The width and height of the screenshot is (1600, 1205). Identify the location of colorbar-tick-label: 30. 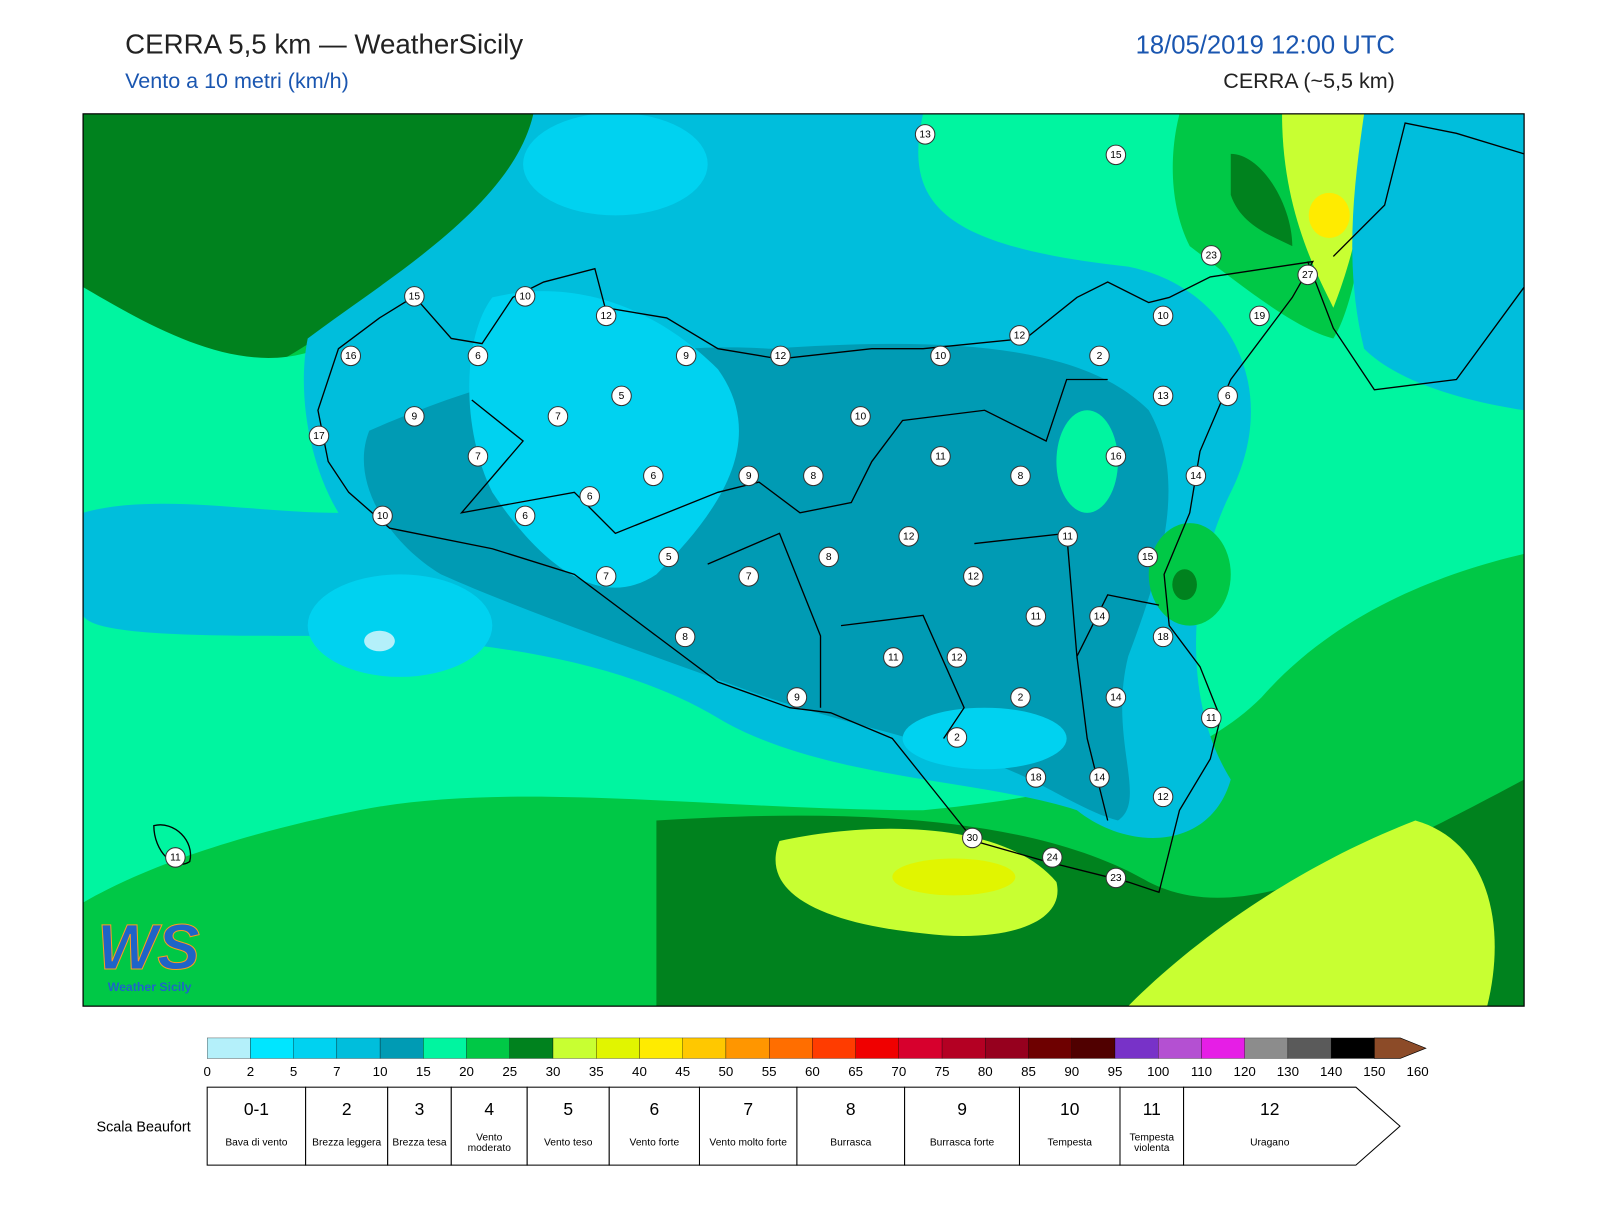
(553, 1071).